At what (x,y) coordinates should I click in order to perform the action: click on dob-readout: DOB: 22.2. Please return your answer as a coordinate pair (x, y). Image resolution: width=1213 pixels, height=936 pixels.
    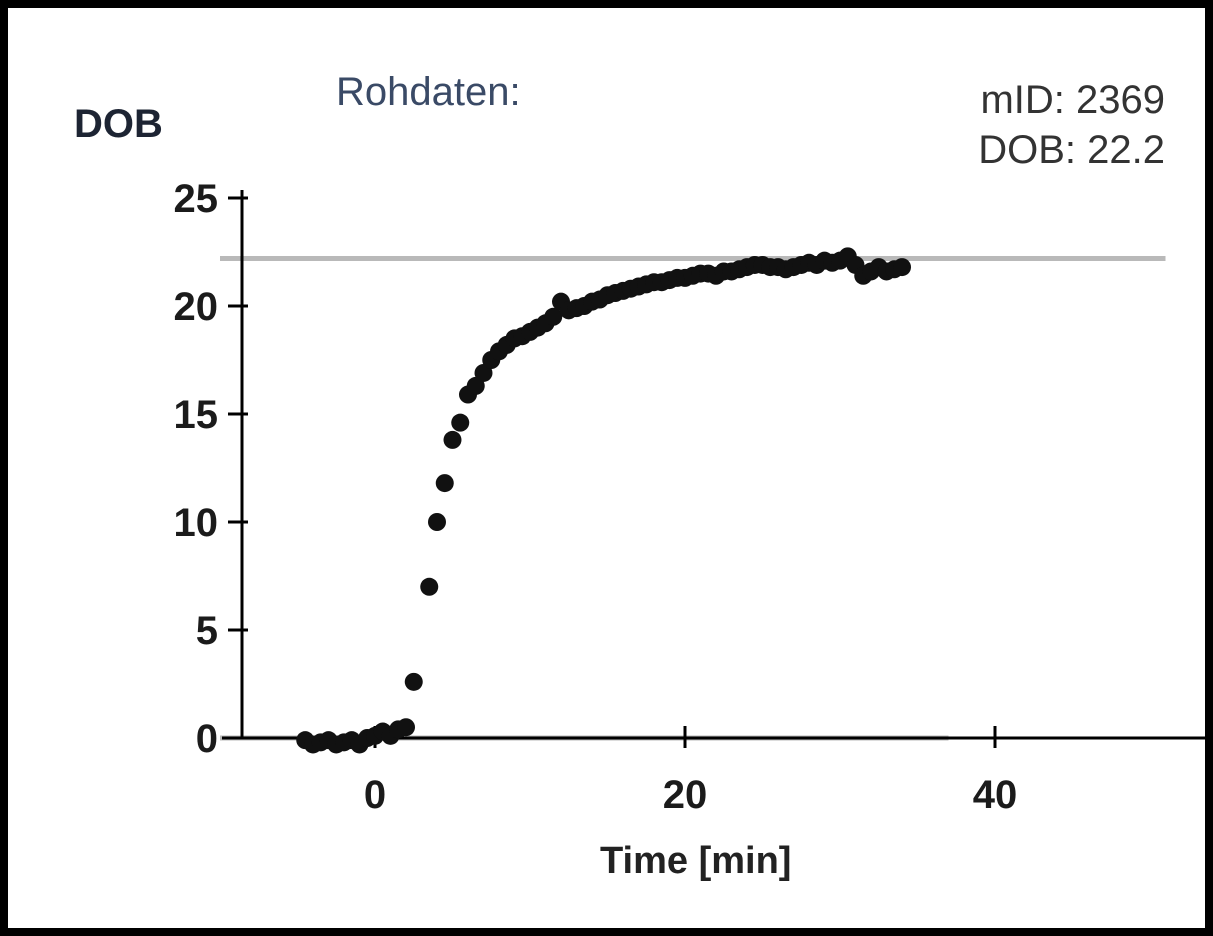
    Looking at the image, I should click on (1071, 150).